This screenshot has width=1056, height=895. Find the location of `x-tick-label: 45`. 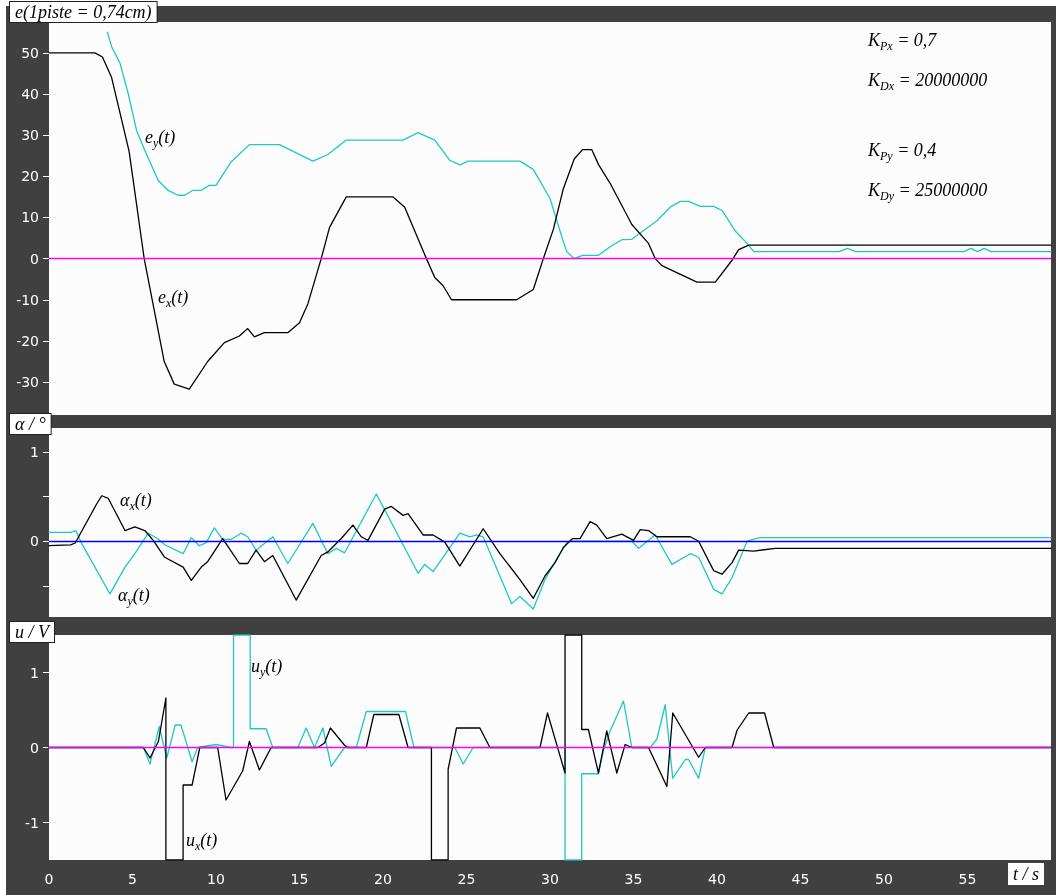

x-tick-label: 45 is located at coordinates (800, 879).